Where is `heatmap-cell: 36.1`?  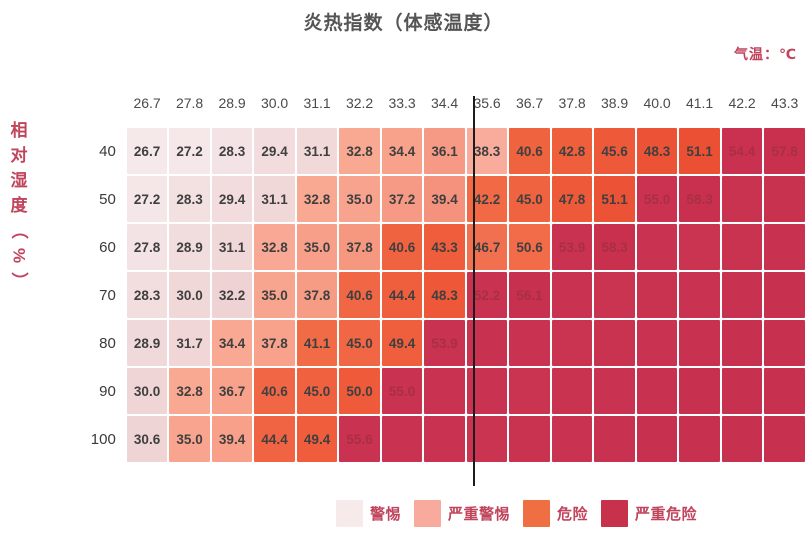 heatmap-cell: 36.1 is located at coordinates (444, 151).